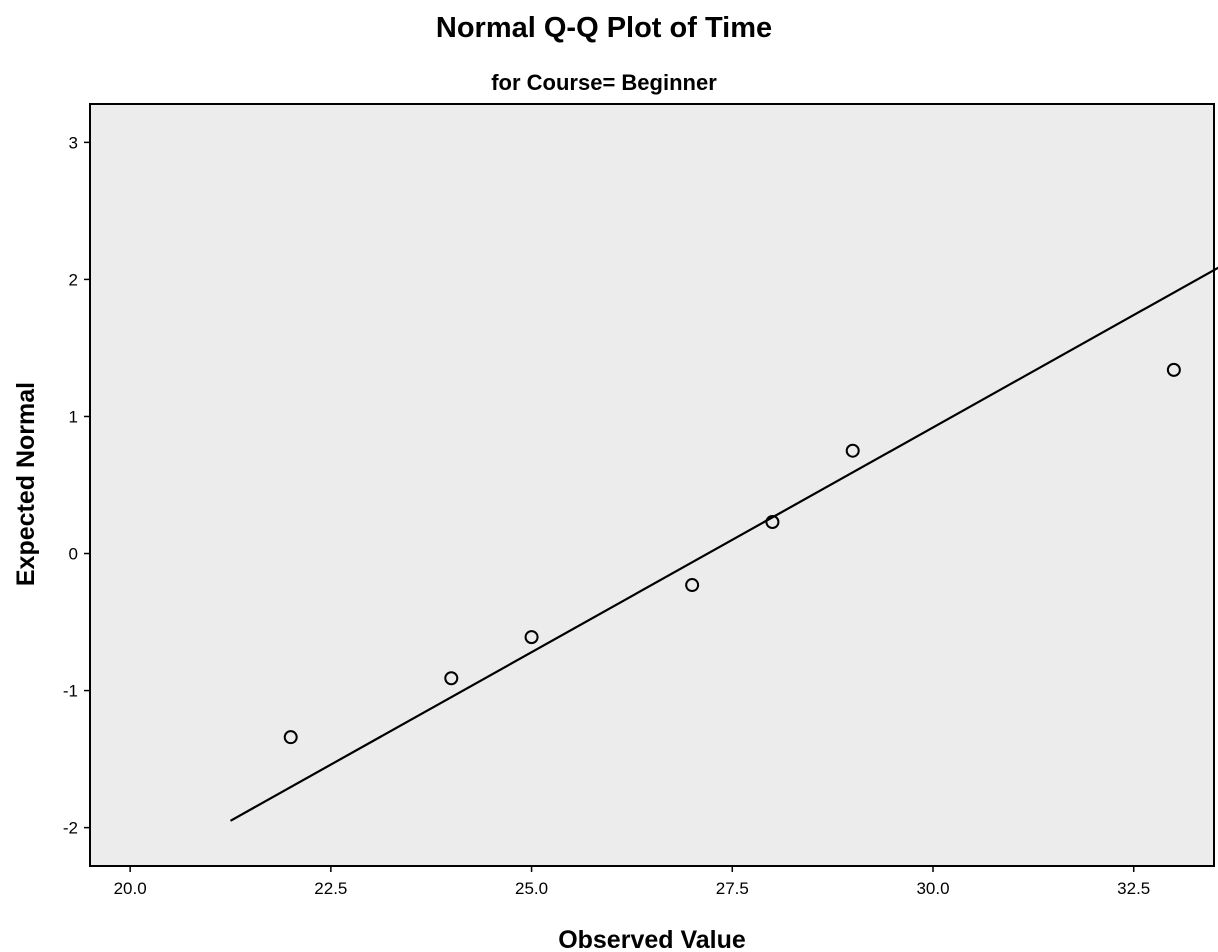 This screenshot has width=1218, height=952. What do you see at coordinates (604, 28) in the screenshot?
I see `chart-title: Normal Q-Q Plot of Time` at bounding box center [604, 28].